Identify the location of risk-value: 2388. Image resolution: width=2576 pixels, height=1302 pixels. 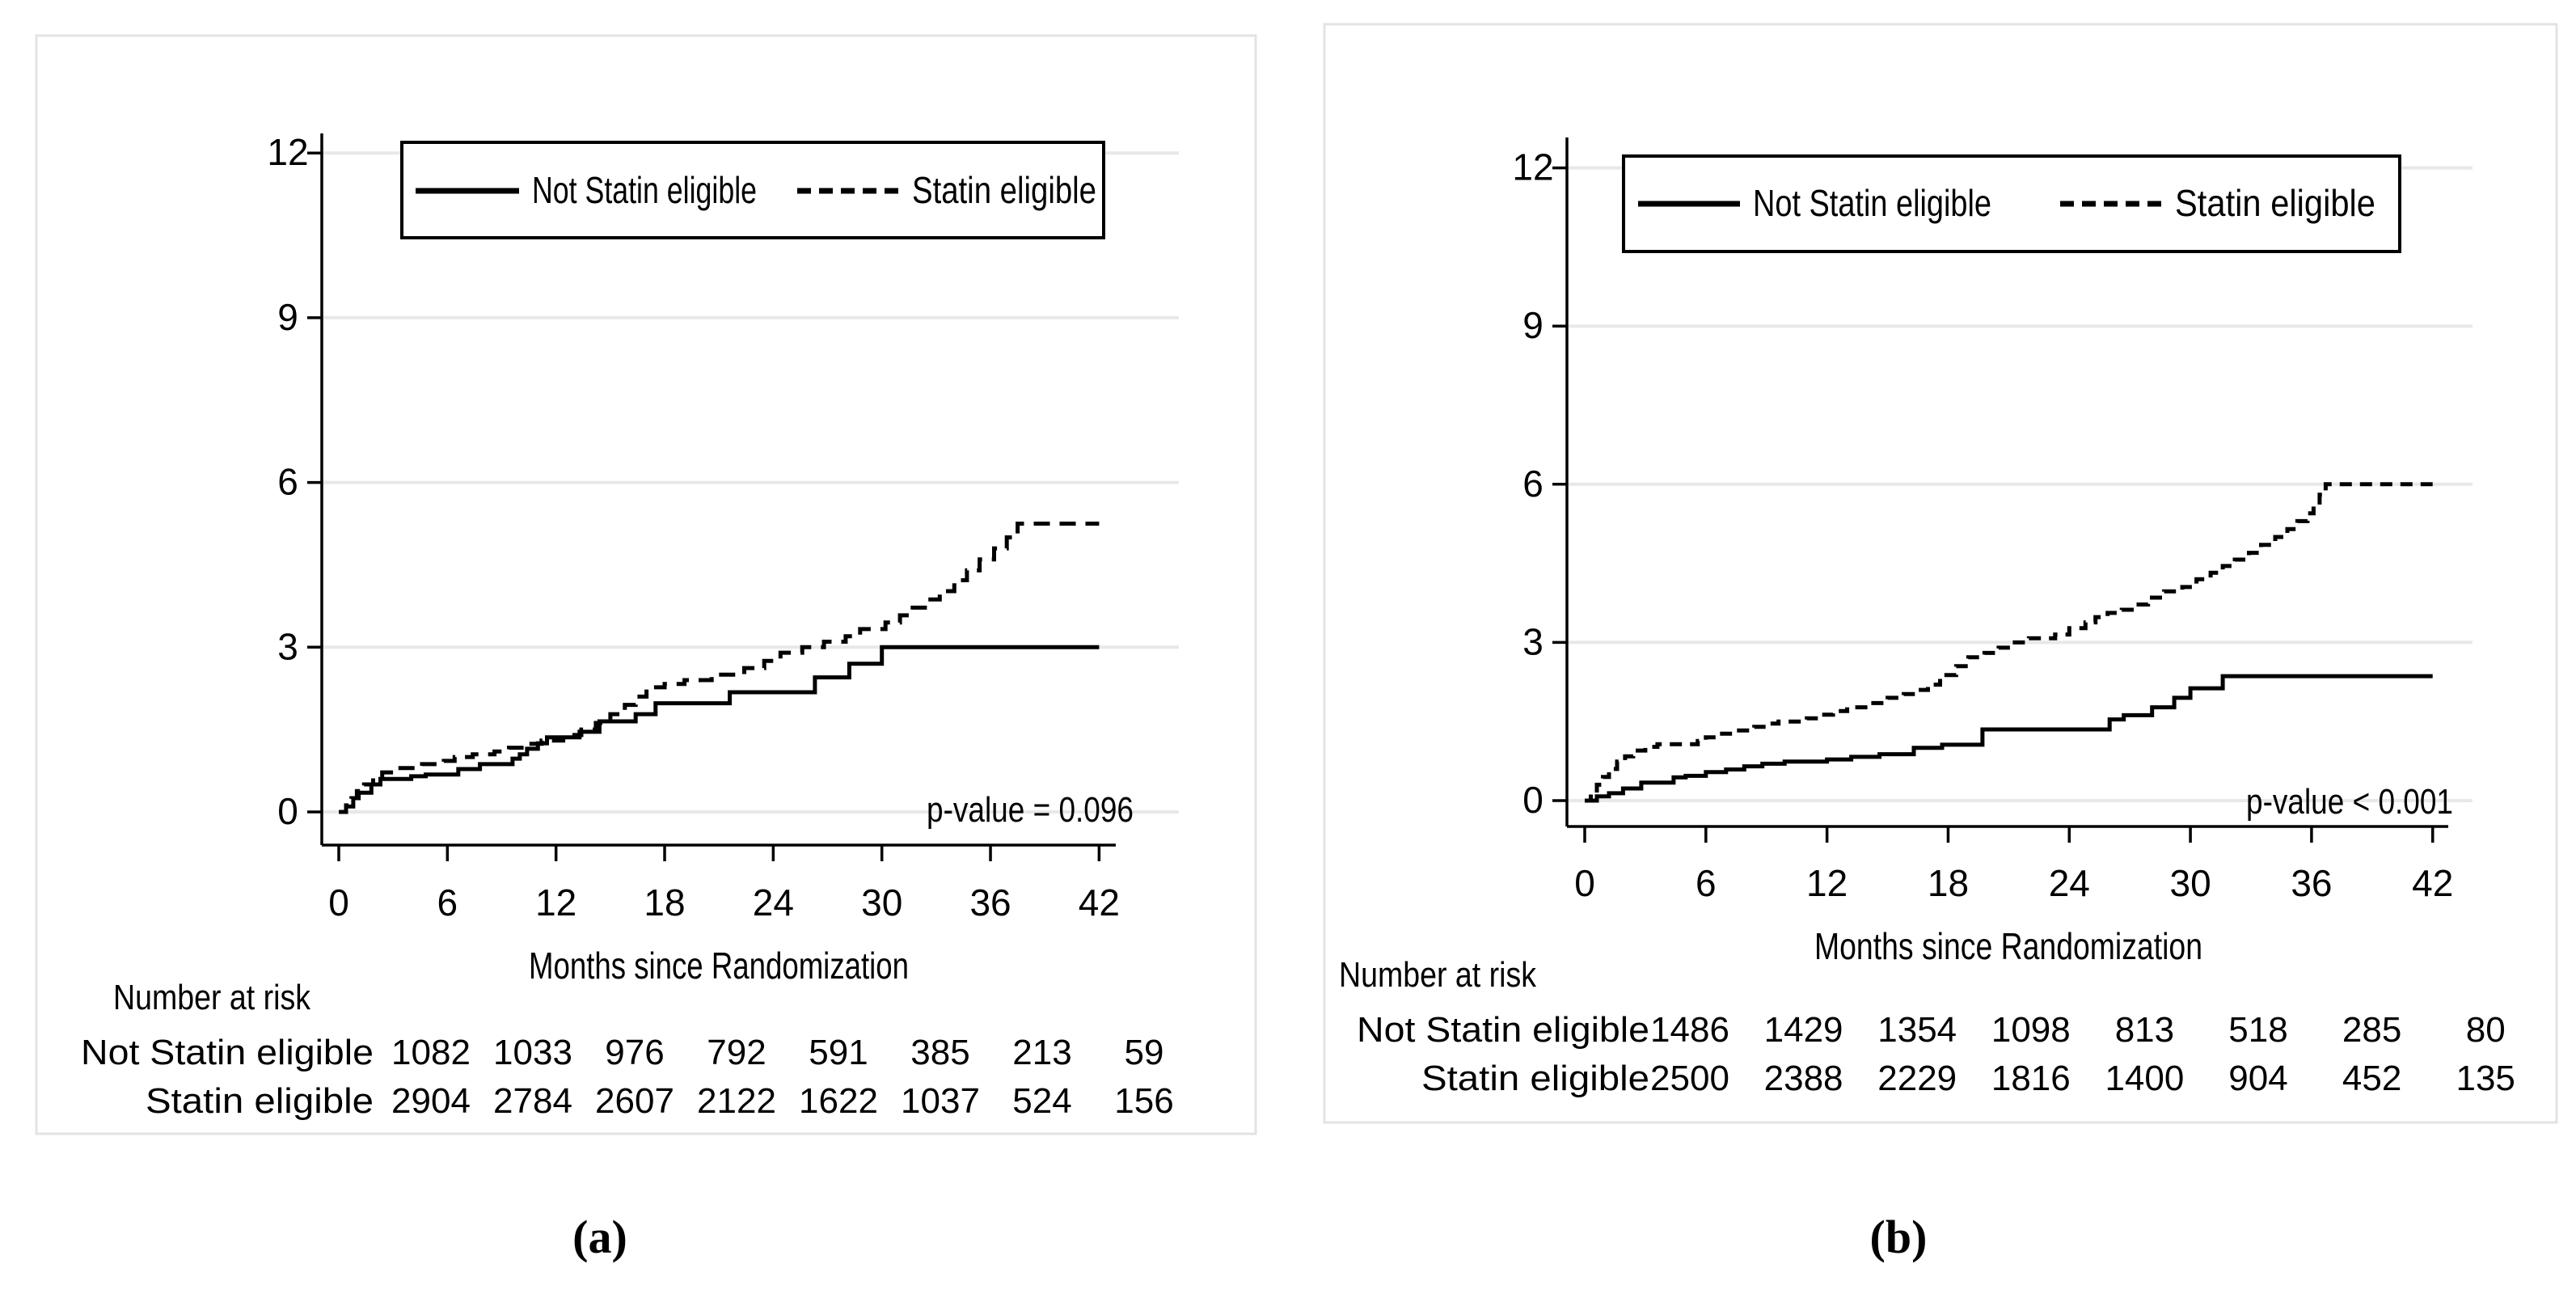
(1803, 1078).